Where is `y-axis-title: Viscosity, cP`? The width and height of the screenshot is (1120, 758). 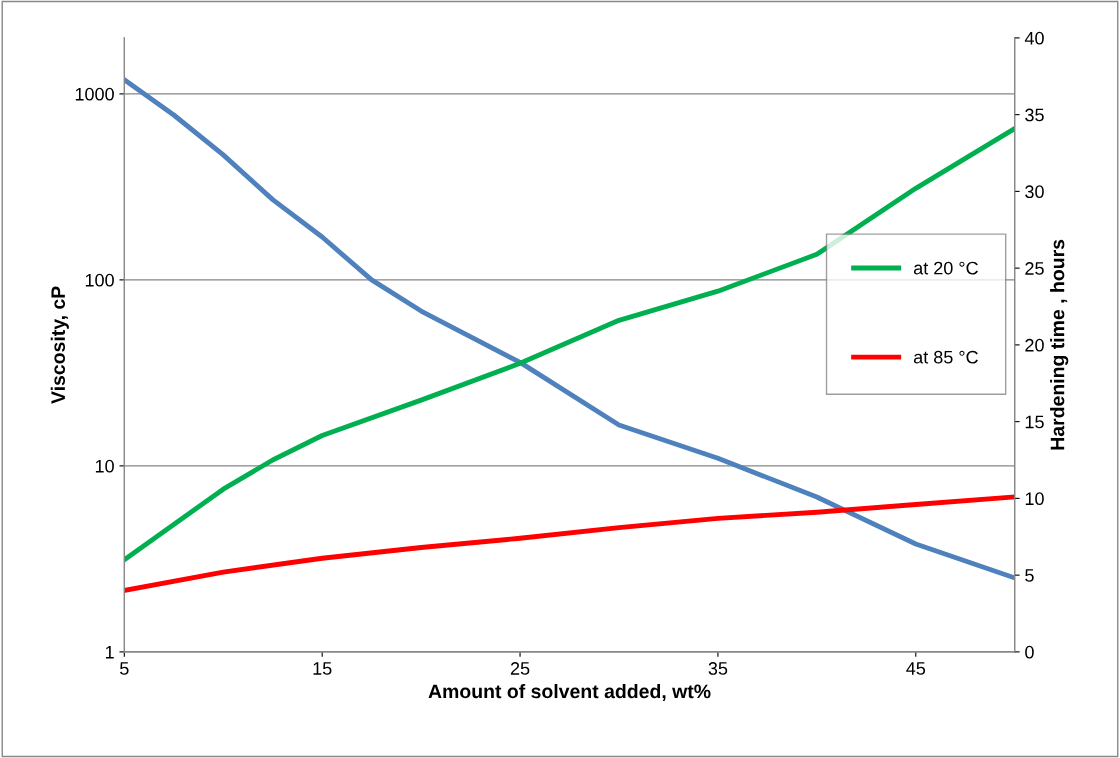 y-axis-title: Viscosity, cP is located at coordinates (59, 345).